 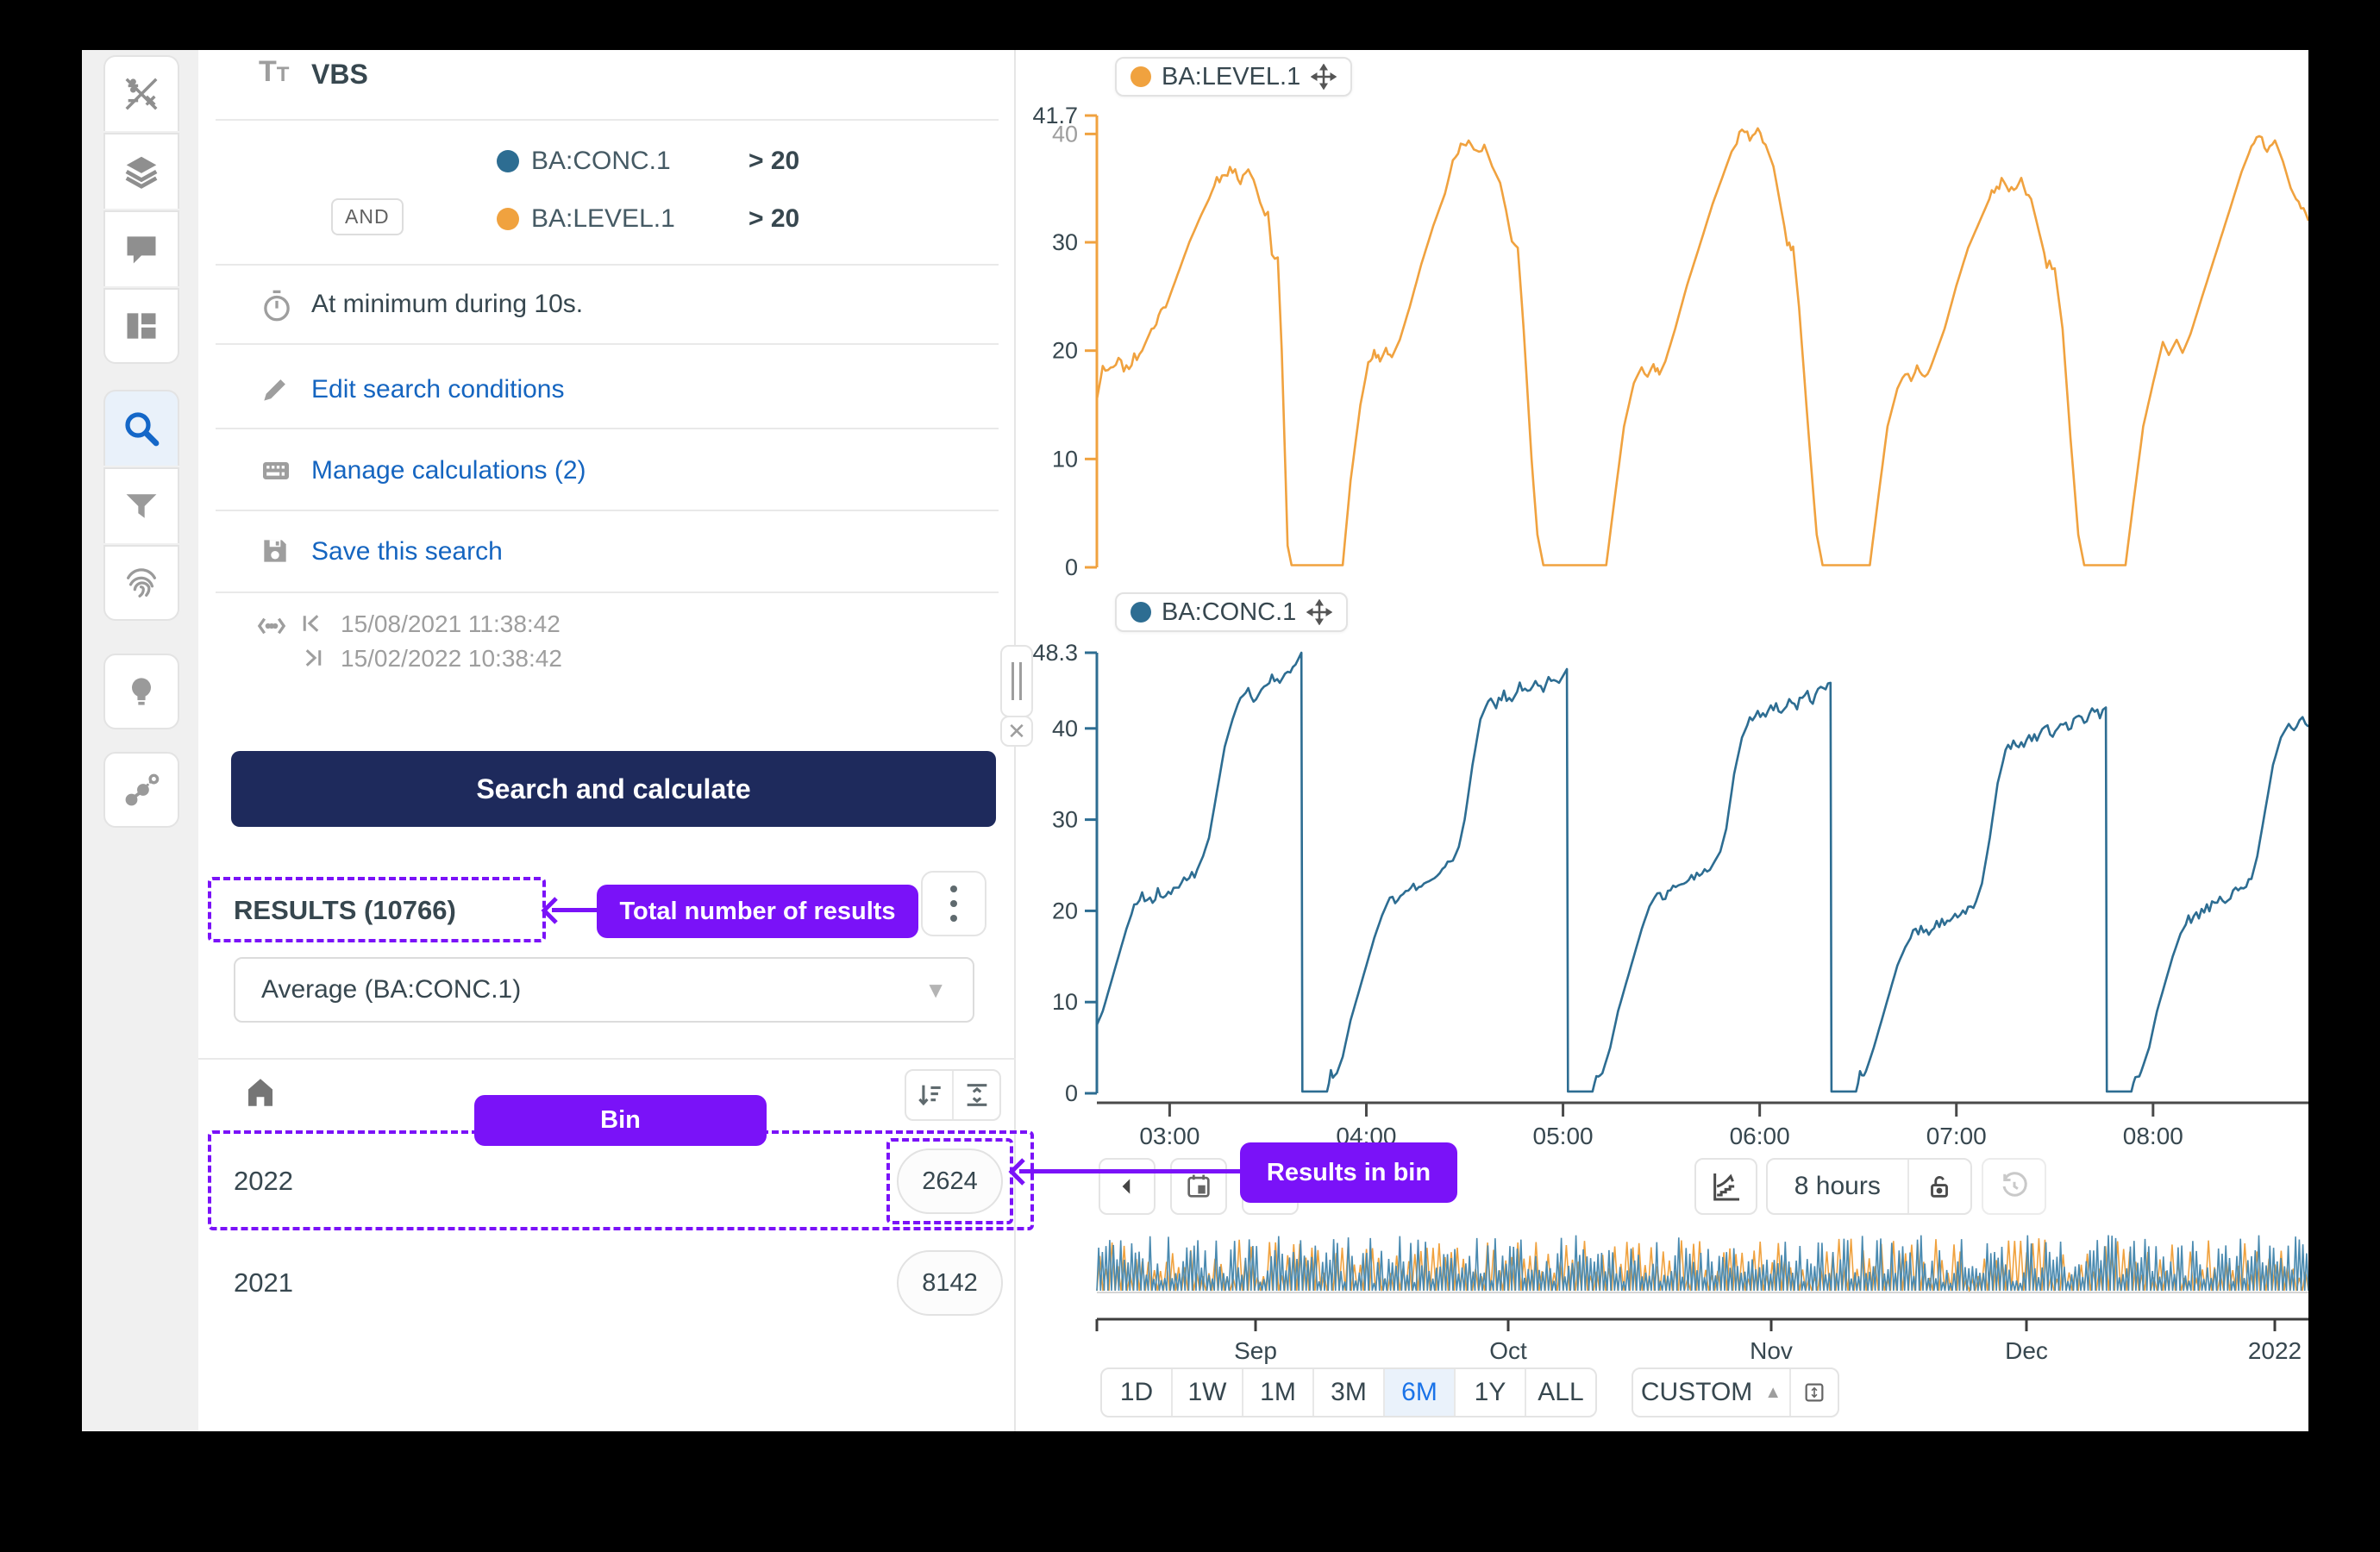 What do you see at coordinates (1711, 1392) in the screenshot?
I see `custom-range-button: CUSTOM ▲` at bounding box center [1711, 1392].